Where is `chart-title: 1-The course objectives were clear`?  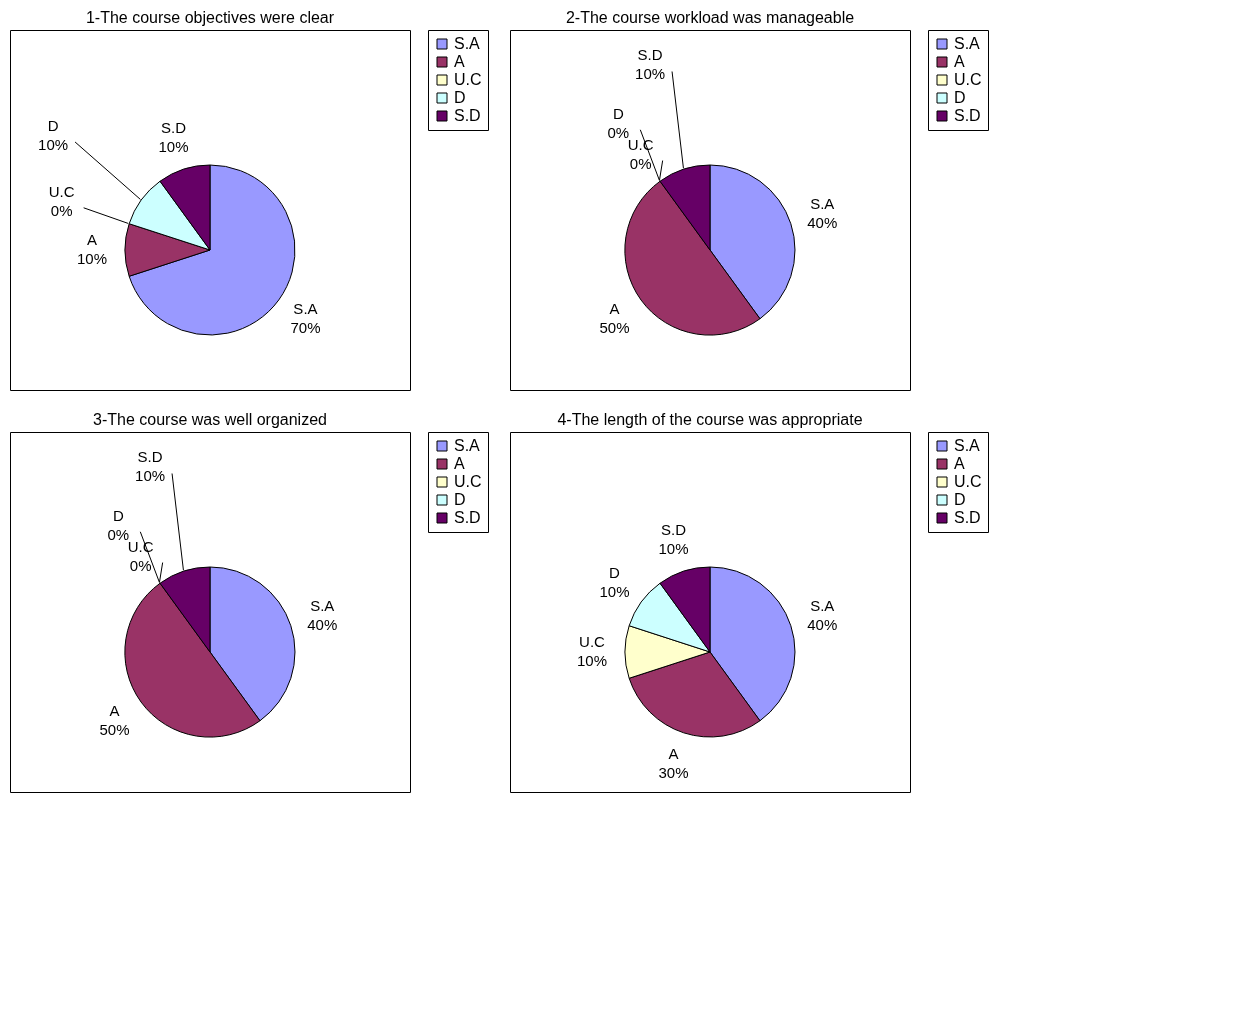
chart-title: 1-The course objectives were clear is located at coordinates (210, 17).